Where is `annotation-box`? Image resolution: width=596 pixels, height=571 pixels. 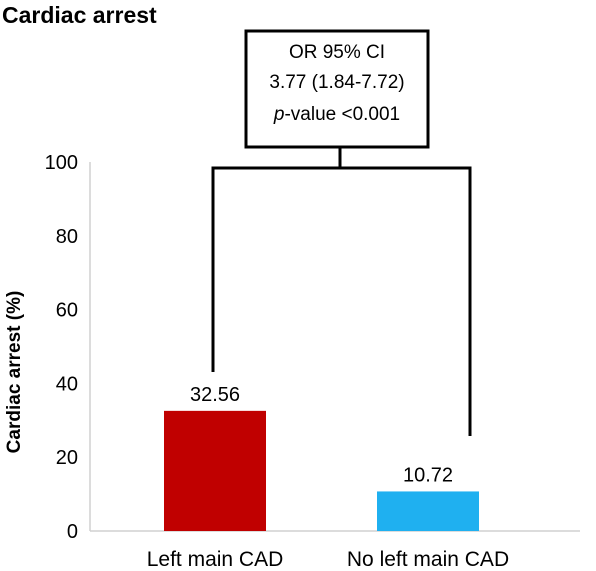
annotation-box is located at coordinates (337, 89).